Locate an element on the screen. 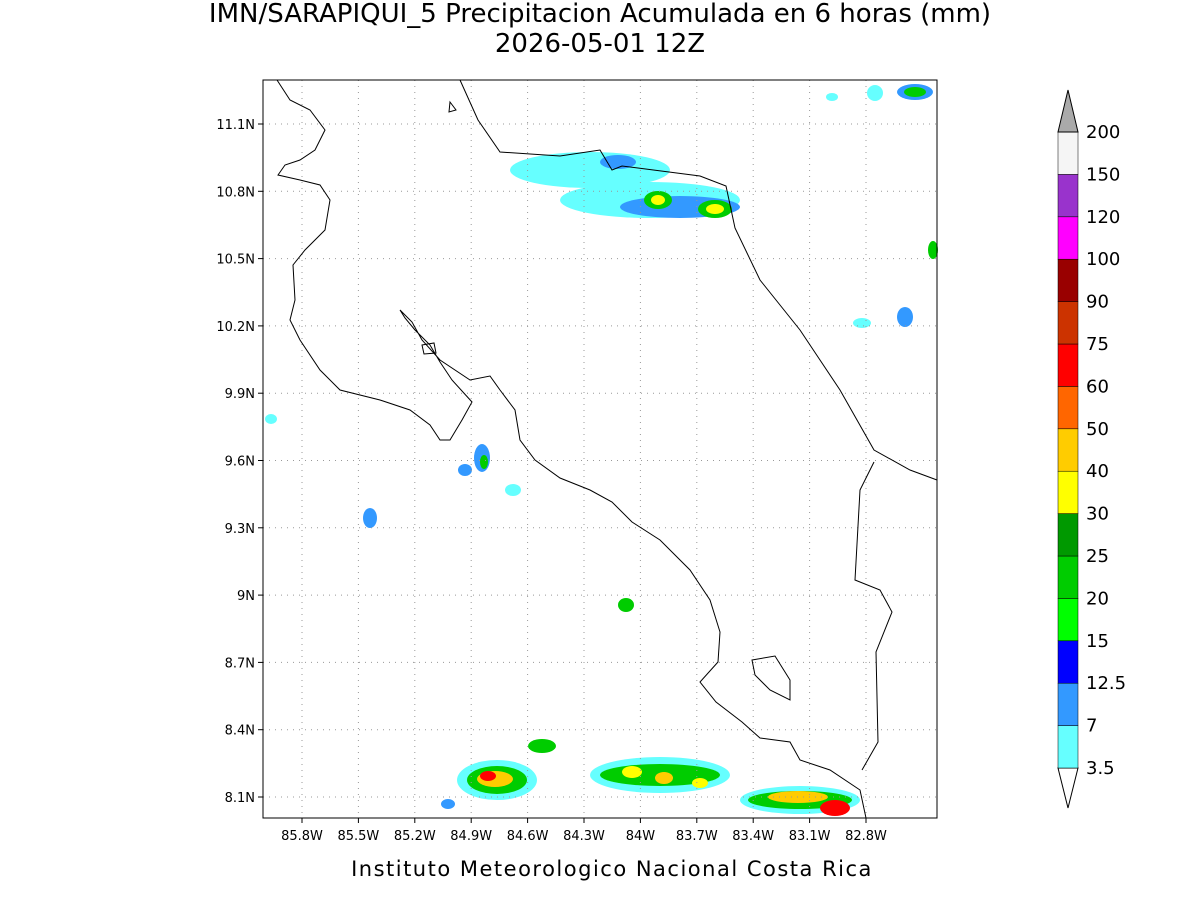 Image resolution: width=1200 pixels, height=904 pixels. colorbar-label: 12.5 is located at coordinates (1106, 683).